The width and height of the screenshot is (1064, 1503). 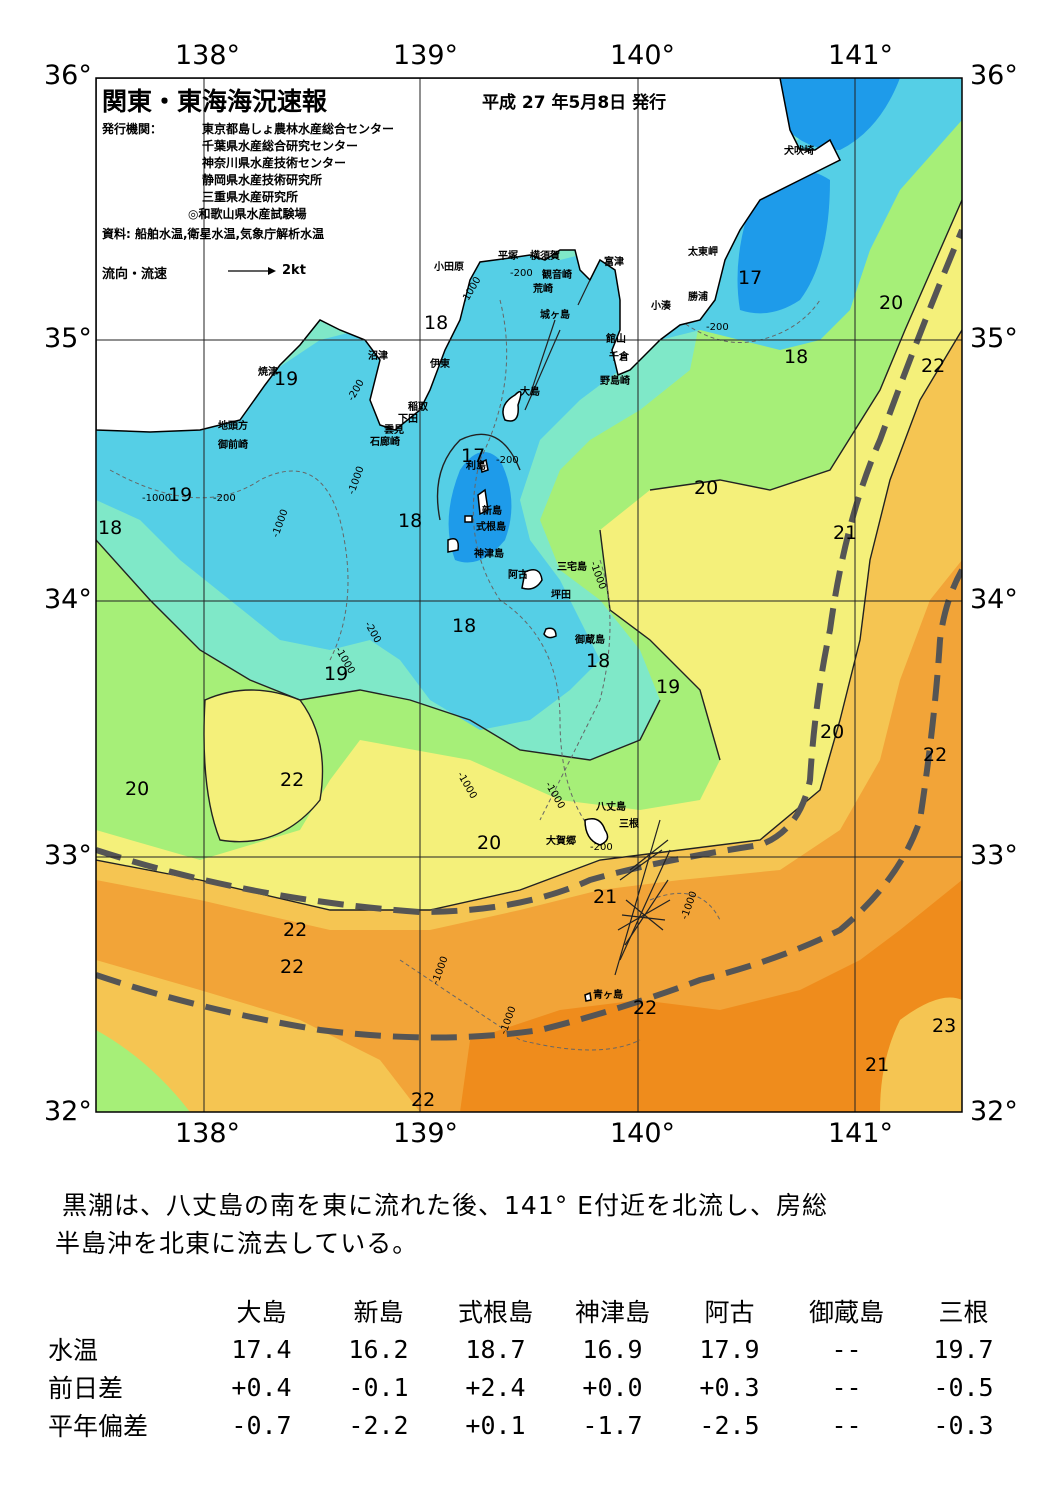 What do you see at coordinates (518, 575) in the screenshot?
I see `place-label: 阿古` at bounding box center [518, 575].